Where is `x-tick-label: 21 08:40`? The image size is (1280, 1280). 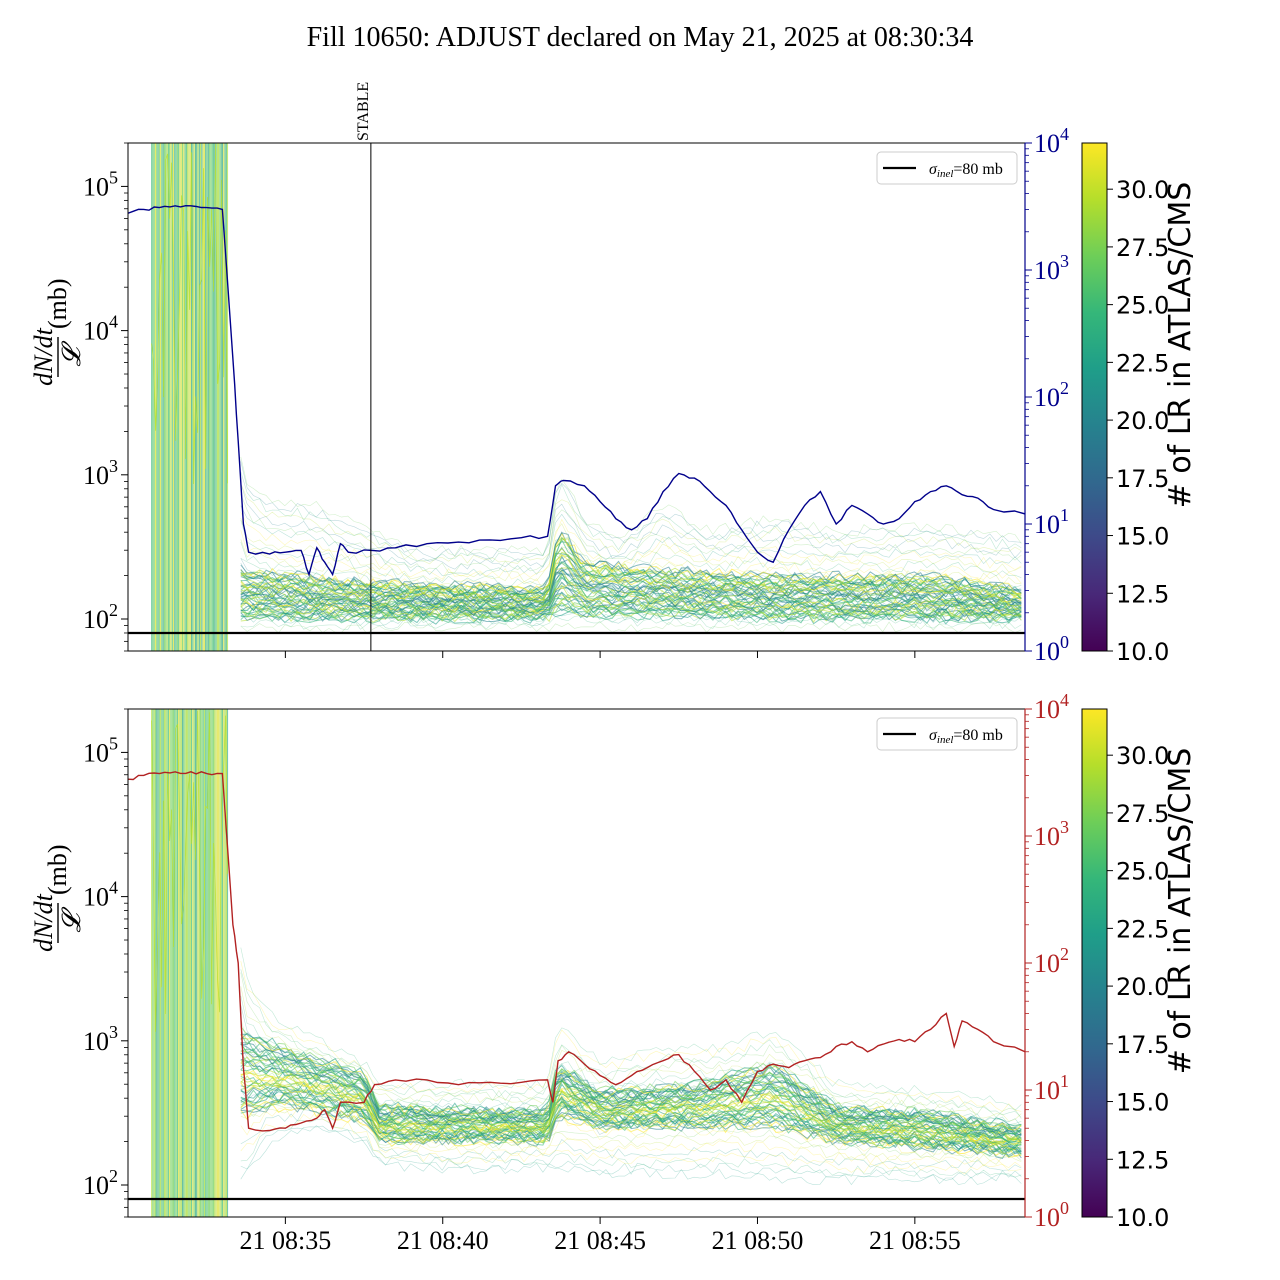
x-tick-label: 21 08:40 is located at coordinates (443, 1240).